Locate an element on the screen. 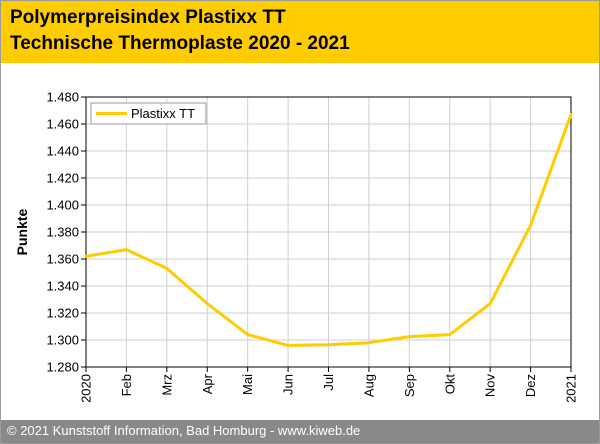 The height and width of the screenshot is (444, 600). x-tick-label: Sep is located at coordinates (409, 385).